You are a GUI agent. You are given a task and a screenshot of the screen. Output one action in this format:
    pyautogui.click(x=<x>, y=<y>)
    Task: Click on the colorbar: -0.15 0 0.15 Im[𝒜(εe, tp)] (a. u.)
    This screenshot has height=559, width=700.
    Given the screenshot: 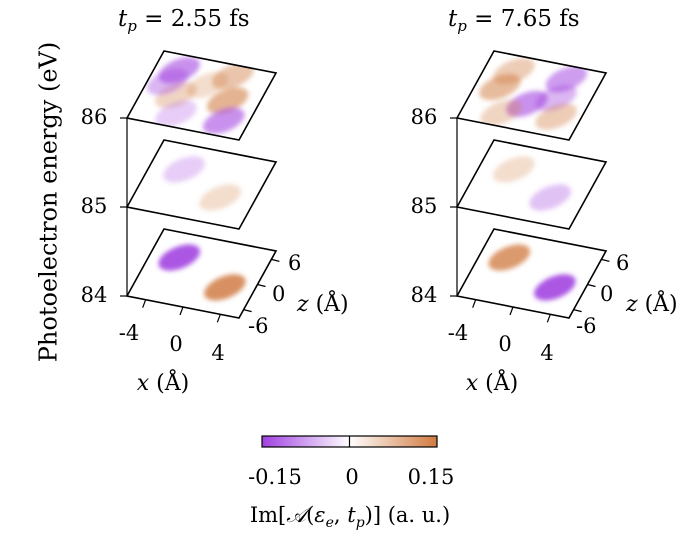 What is the action you would take?
    pyautogui.click(x=351, y=483)
    